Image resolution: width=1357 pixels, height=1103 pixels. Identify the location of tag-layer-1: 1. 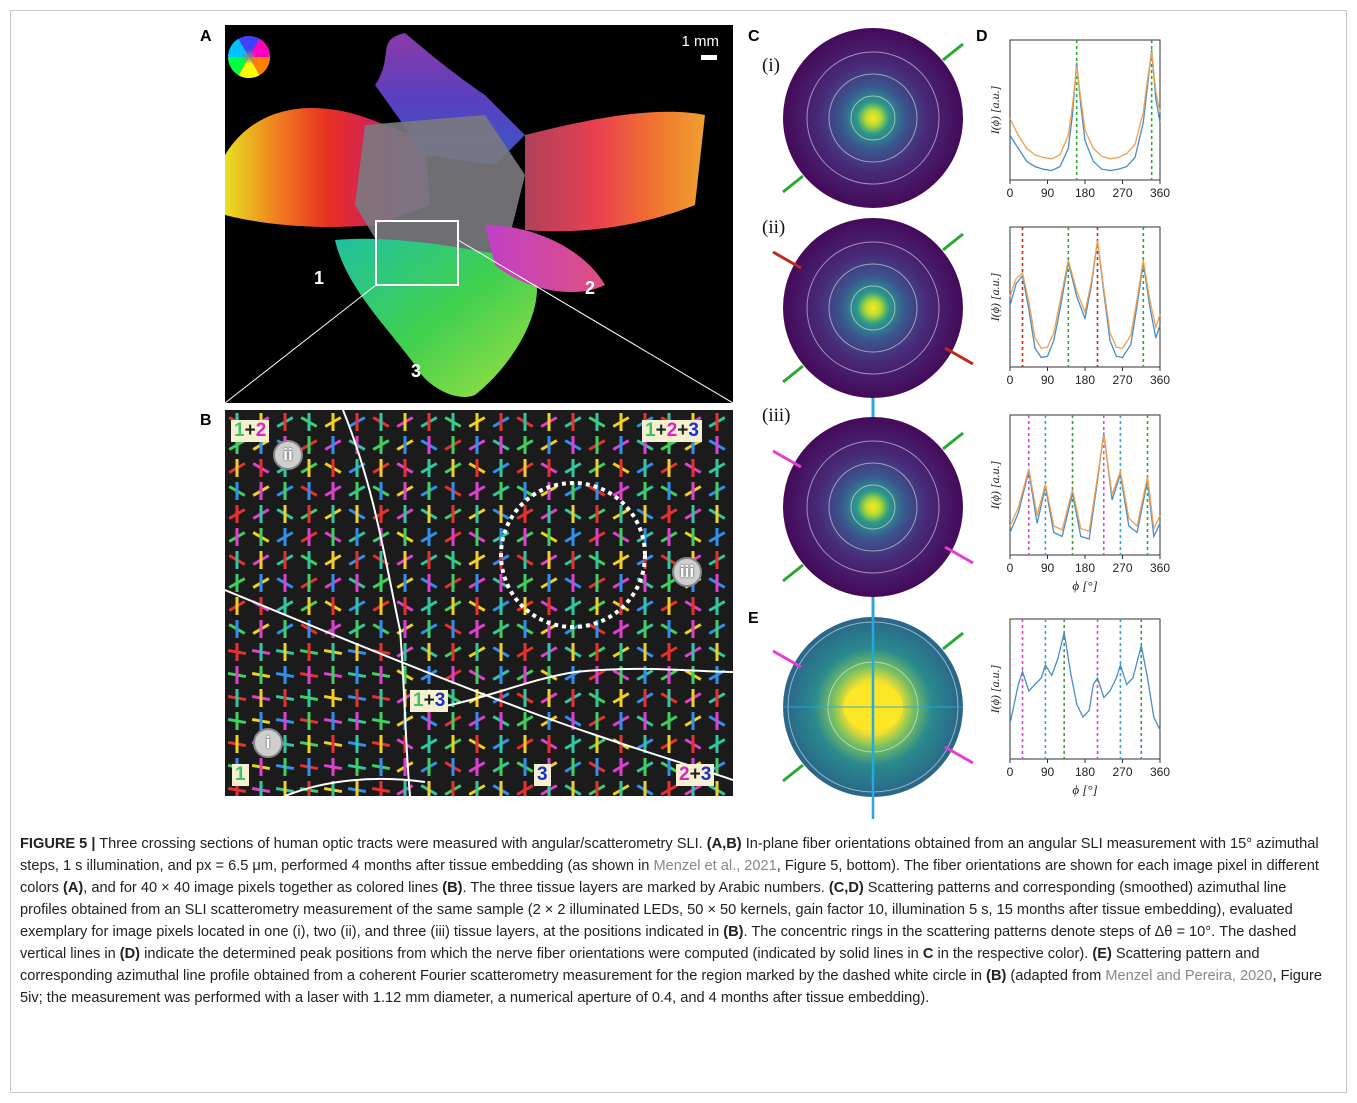
(240, 775).